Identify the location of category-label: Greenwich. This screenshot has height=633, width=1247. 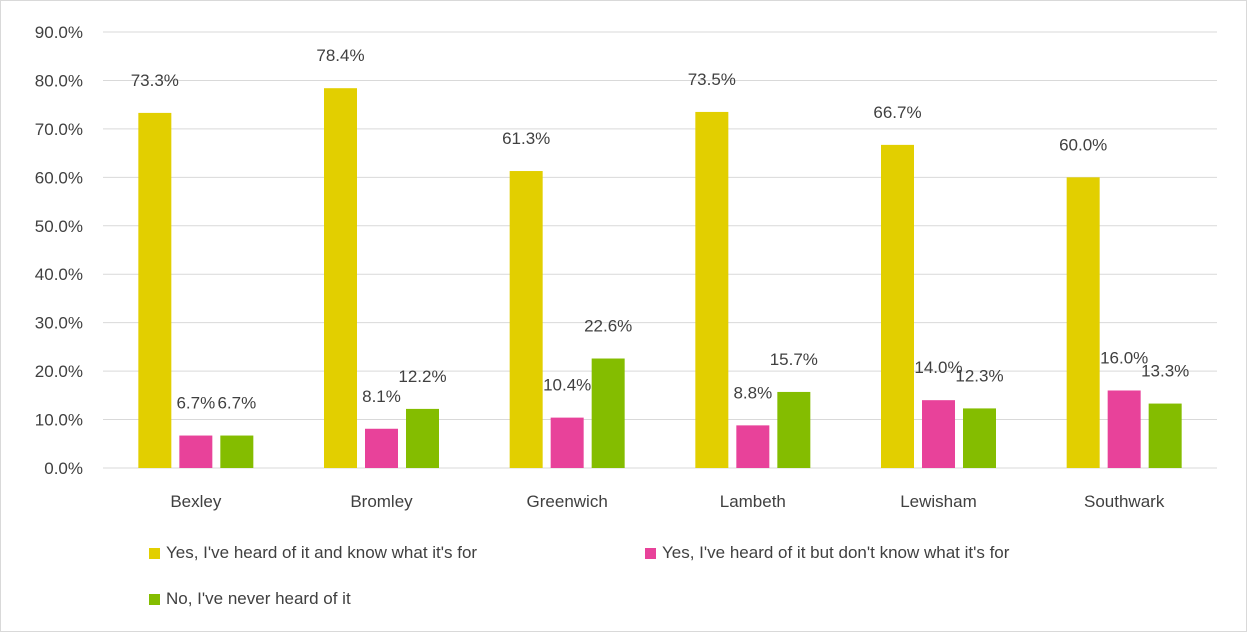
(567, 501).